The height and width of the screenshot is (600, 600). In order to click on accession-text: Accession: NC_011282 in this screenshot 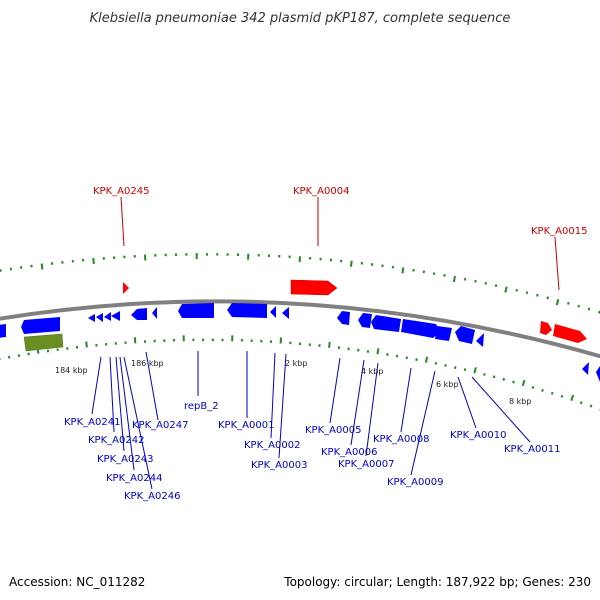, I will do `click(77, 582)`.